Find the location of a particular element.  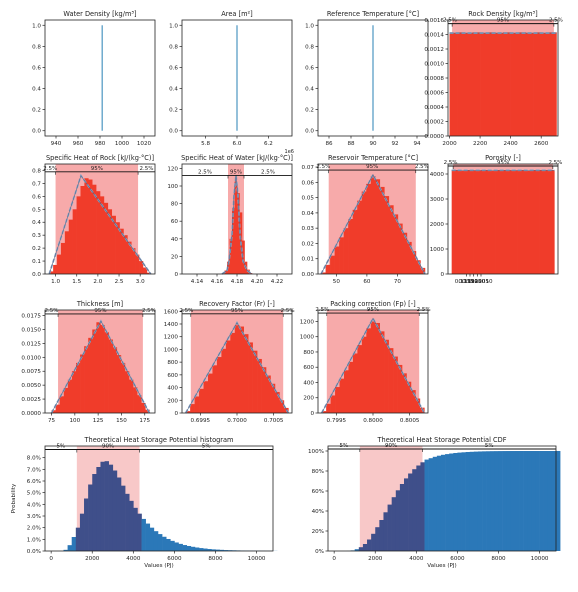

y-tick-label: 5.0% is located at coordinates (34, 494).